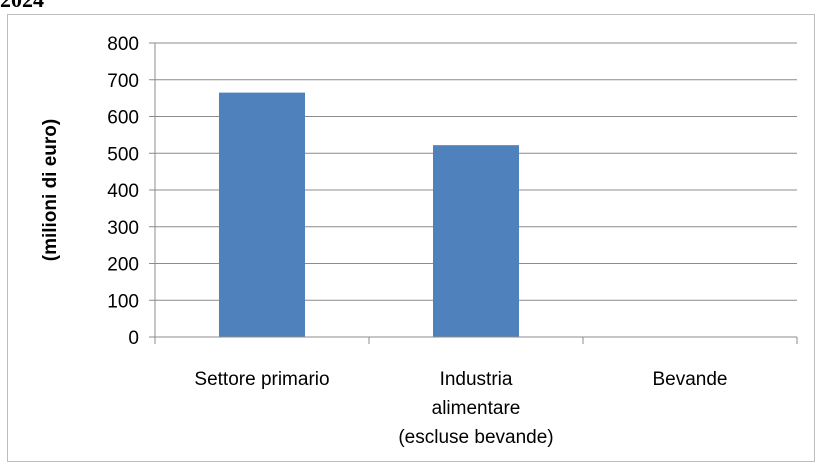 The image size is (817, 464). I want to click on y-tick-label: 100, so click(123, 301).